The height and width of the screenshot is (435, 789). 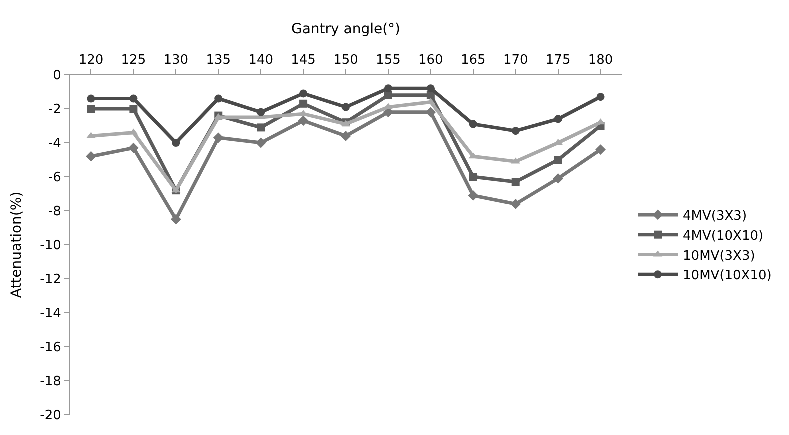 I want to click on y-tick-label: -2, so click(x=55, y=110).